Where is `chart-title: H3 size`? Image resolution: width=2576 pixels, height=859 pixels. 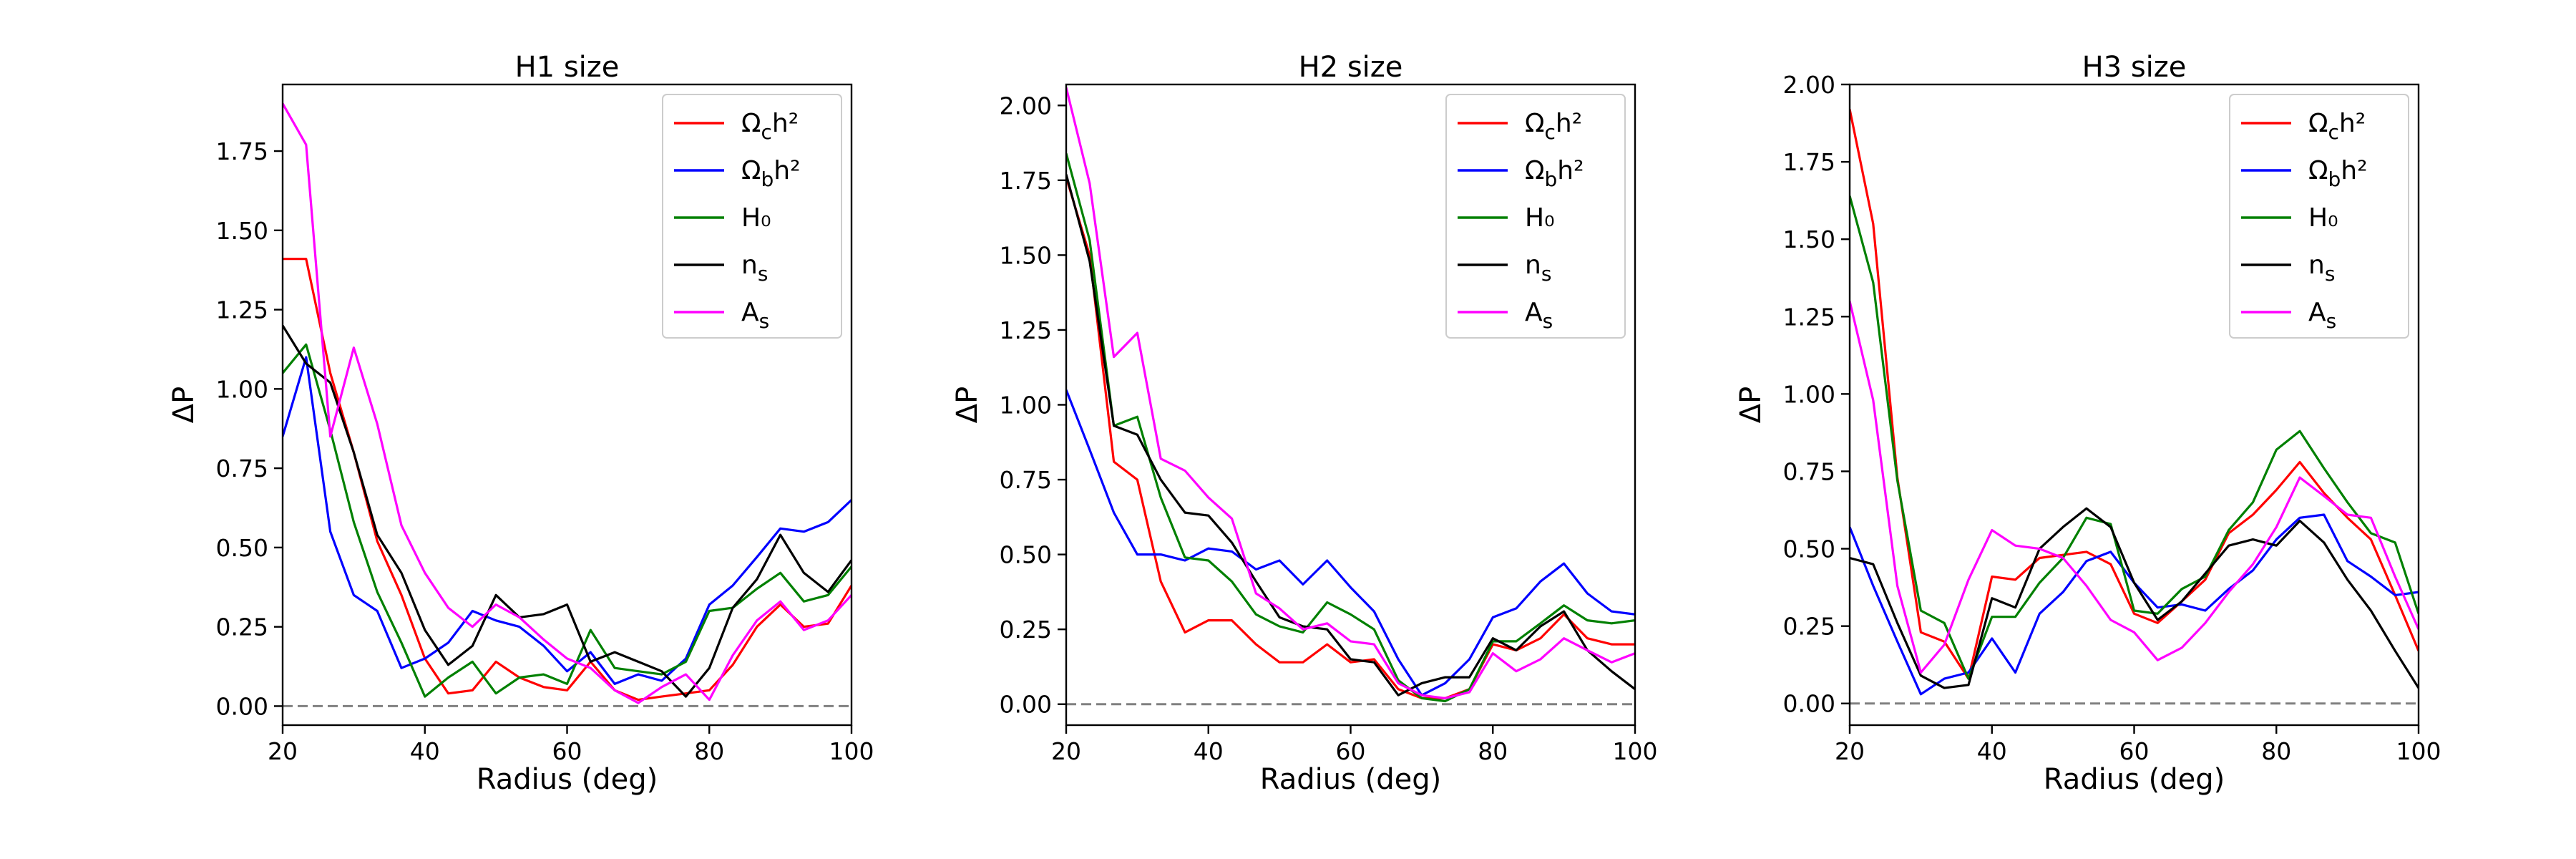
chart-title: H3 size is located at coordinates (2134, 67).